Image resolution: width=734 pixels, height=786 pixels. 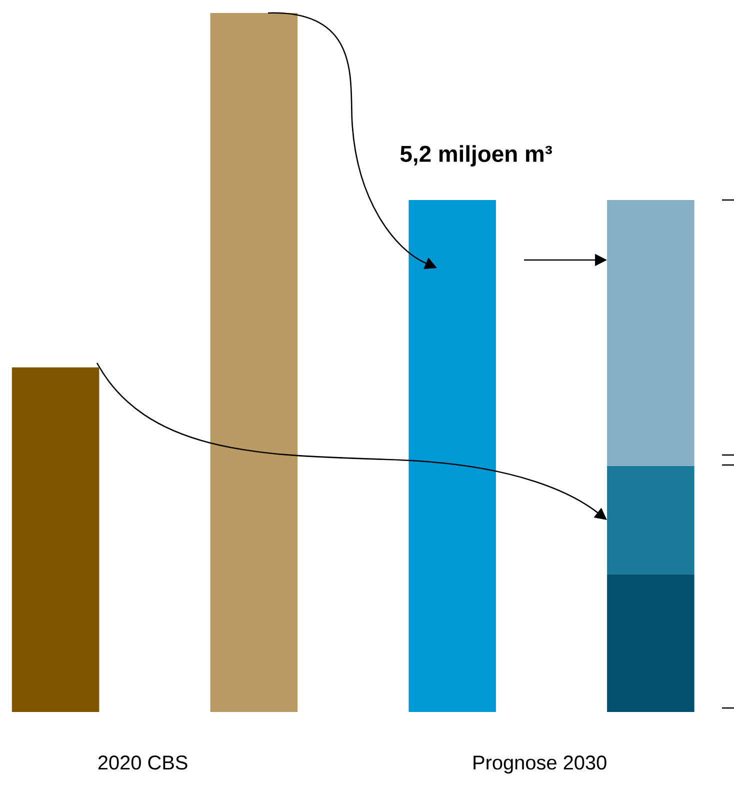 I want to click on text: Prognose 2030, so click(x=540, y=765).